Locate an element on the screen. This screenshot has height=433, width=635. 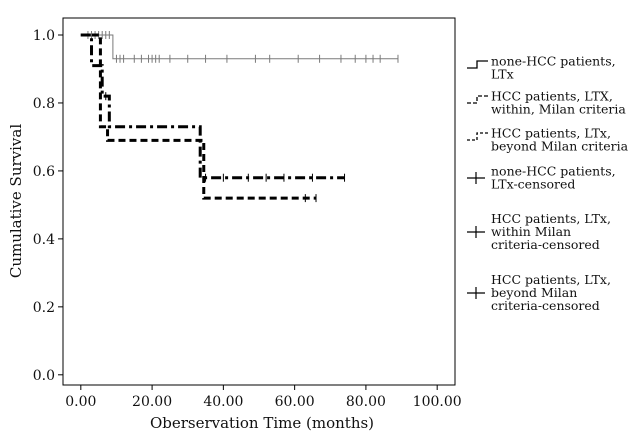
x-tick-label: 60.00 is located at coordinates (295, 402).